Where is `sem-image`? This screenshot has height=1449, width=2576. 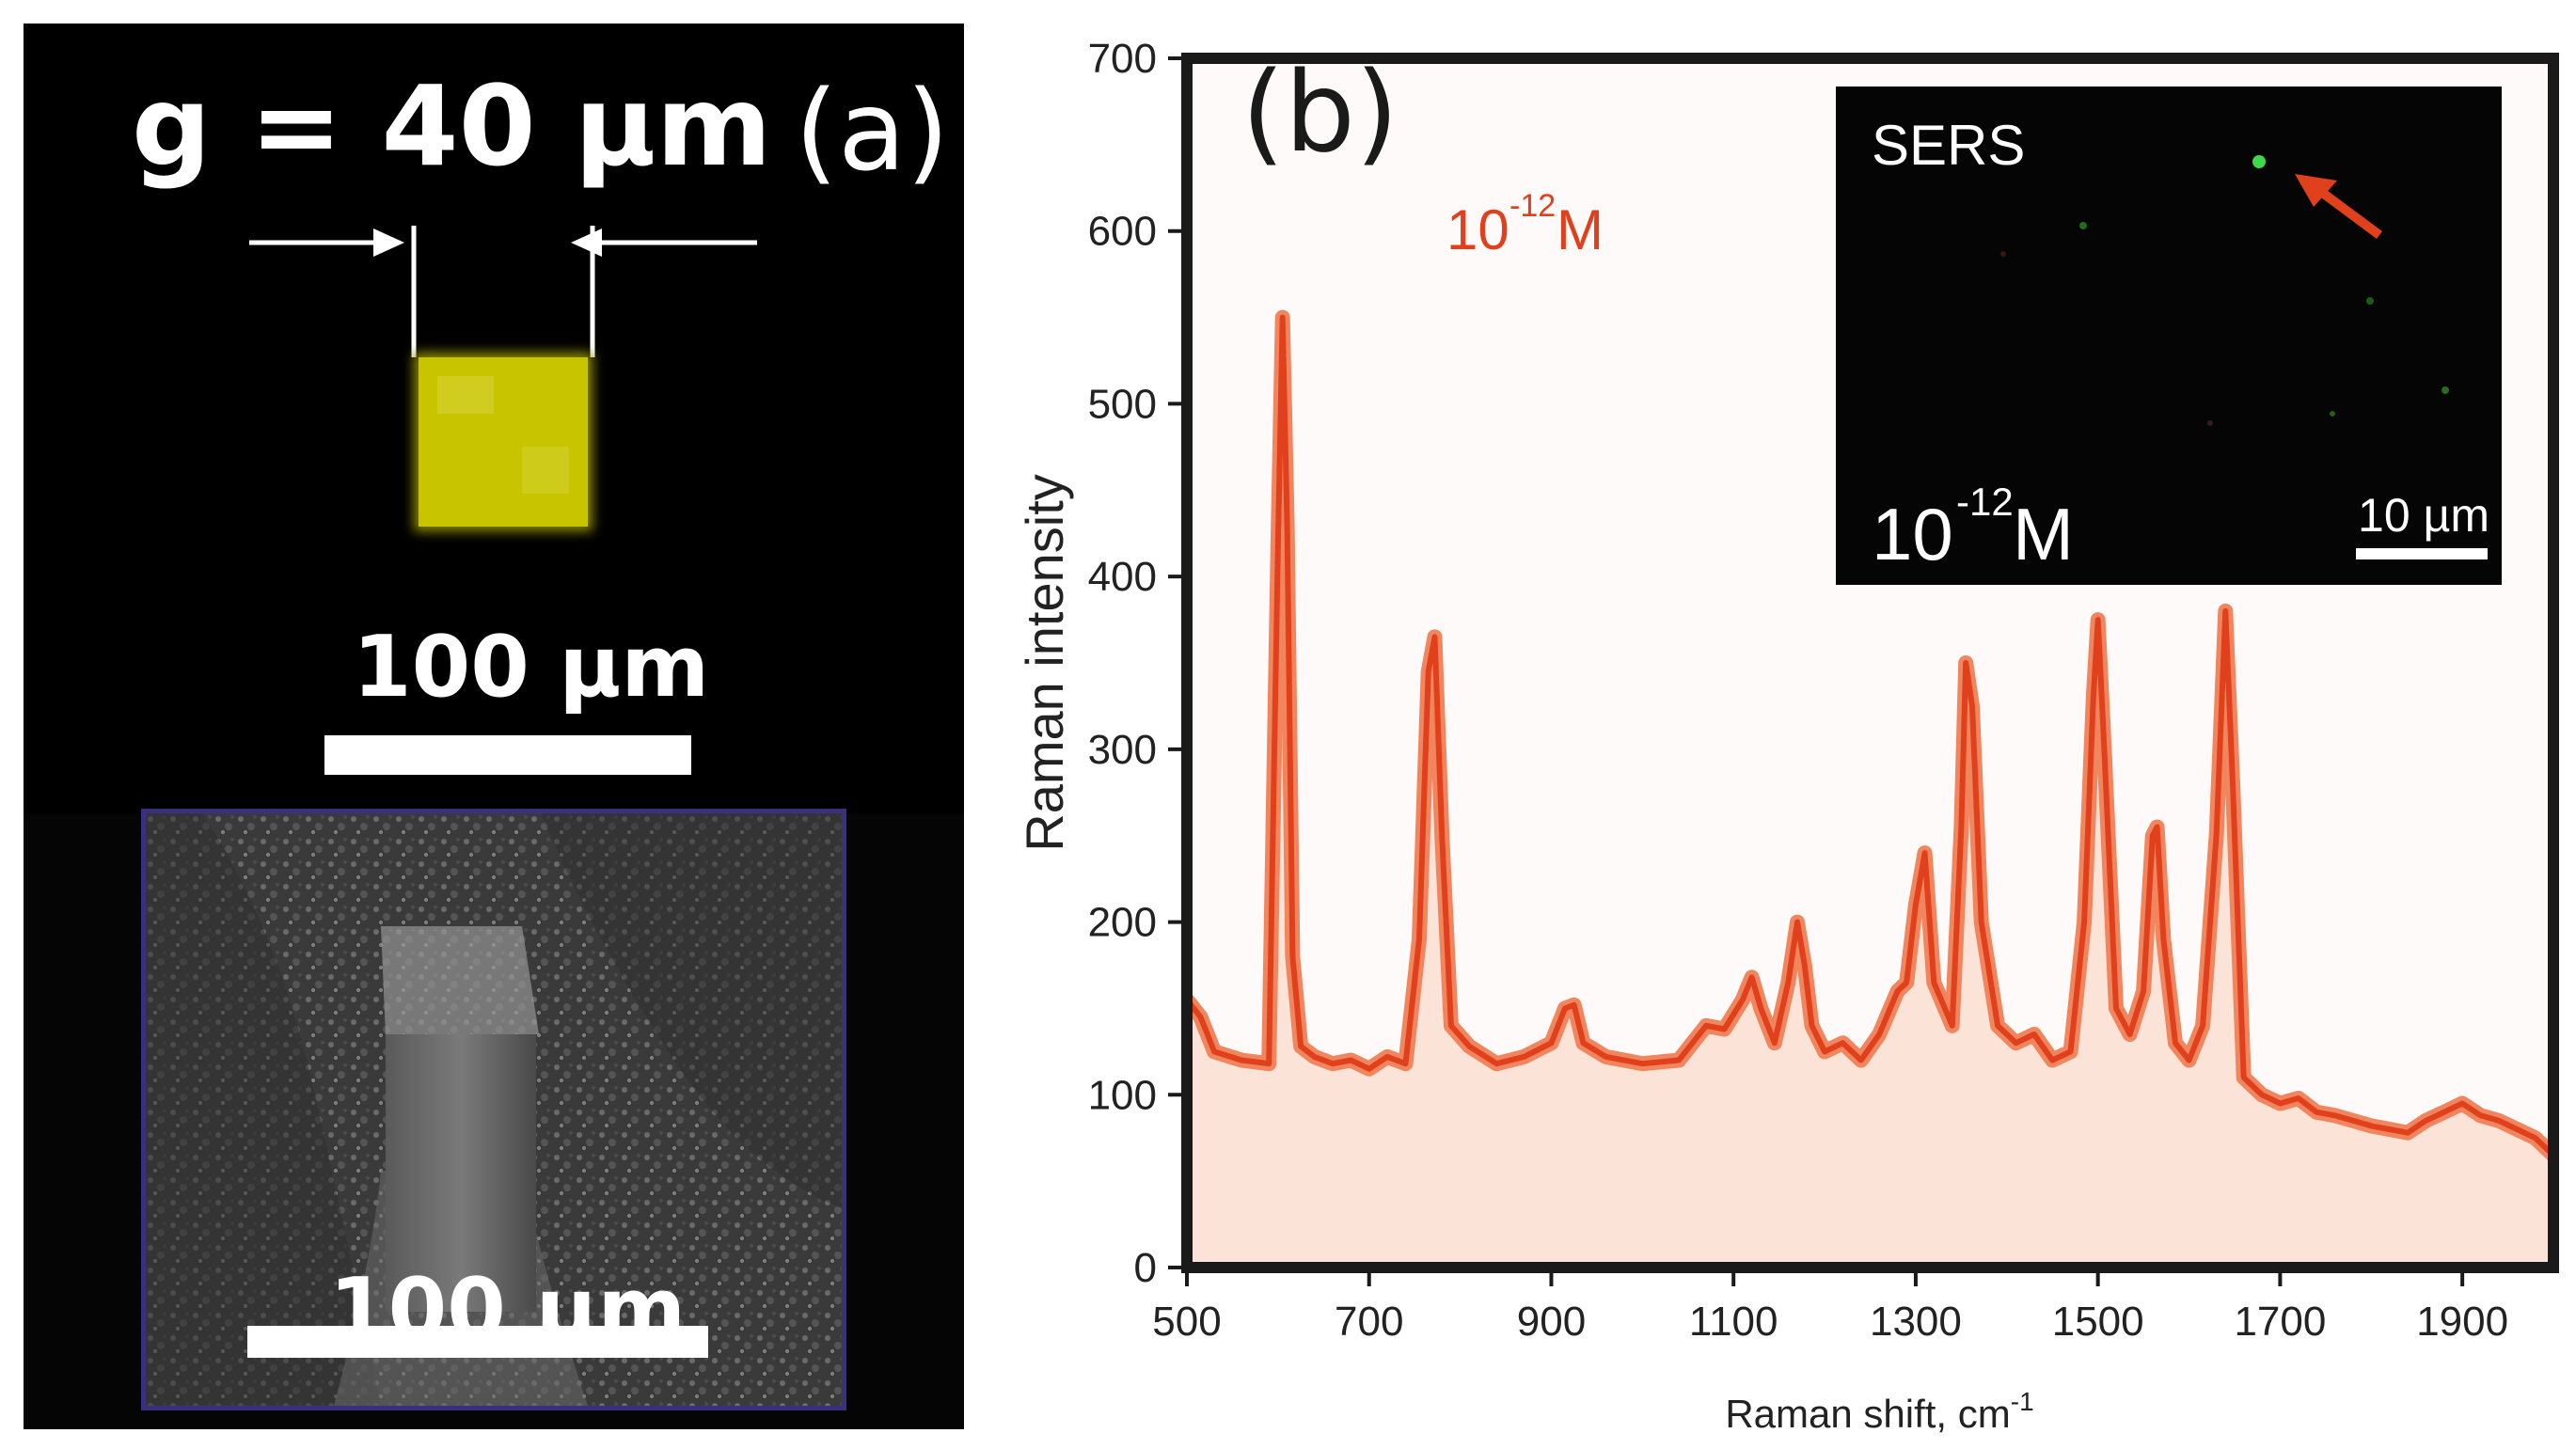
sem-image is located at coordinates (494, 1109).